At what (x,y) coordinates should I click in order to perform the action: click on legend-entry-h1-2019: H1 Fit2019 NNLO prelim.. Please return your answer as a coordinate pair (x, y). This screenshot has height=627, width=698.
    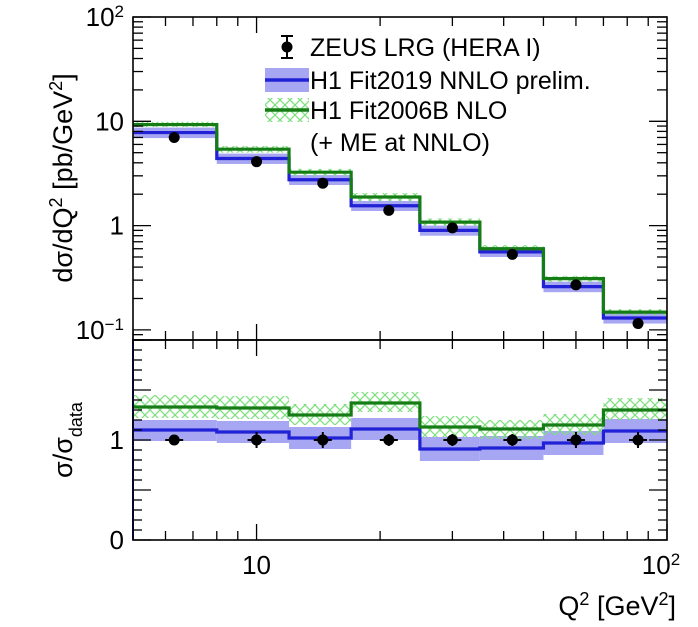
    Looking at the image, I should click on (428, 81).